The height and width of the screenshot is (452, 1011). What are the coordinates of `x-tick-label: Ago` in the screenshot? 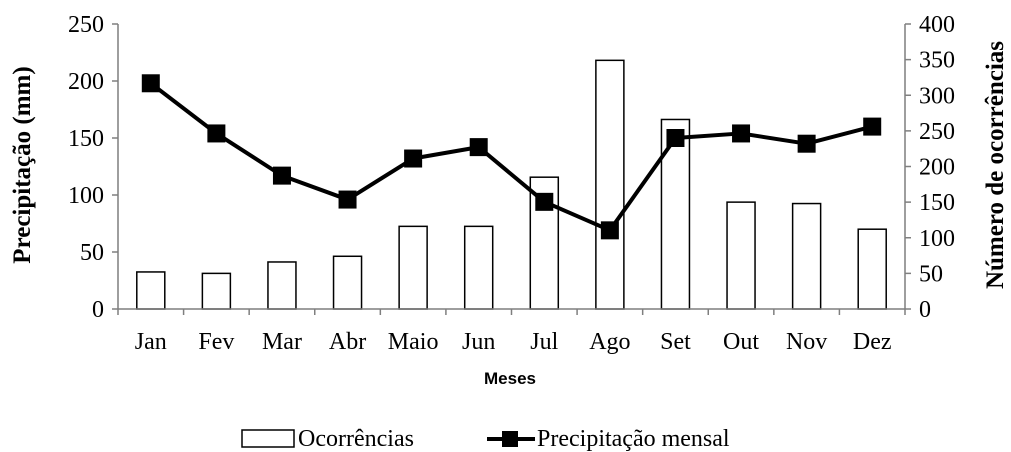 It's located at (609, 342).